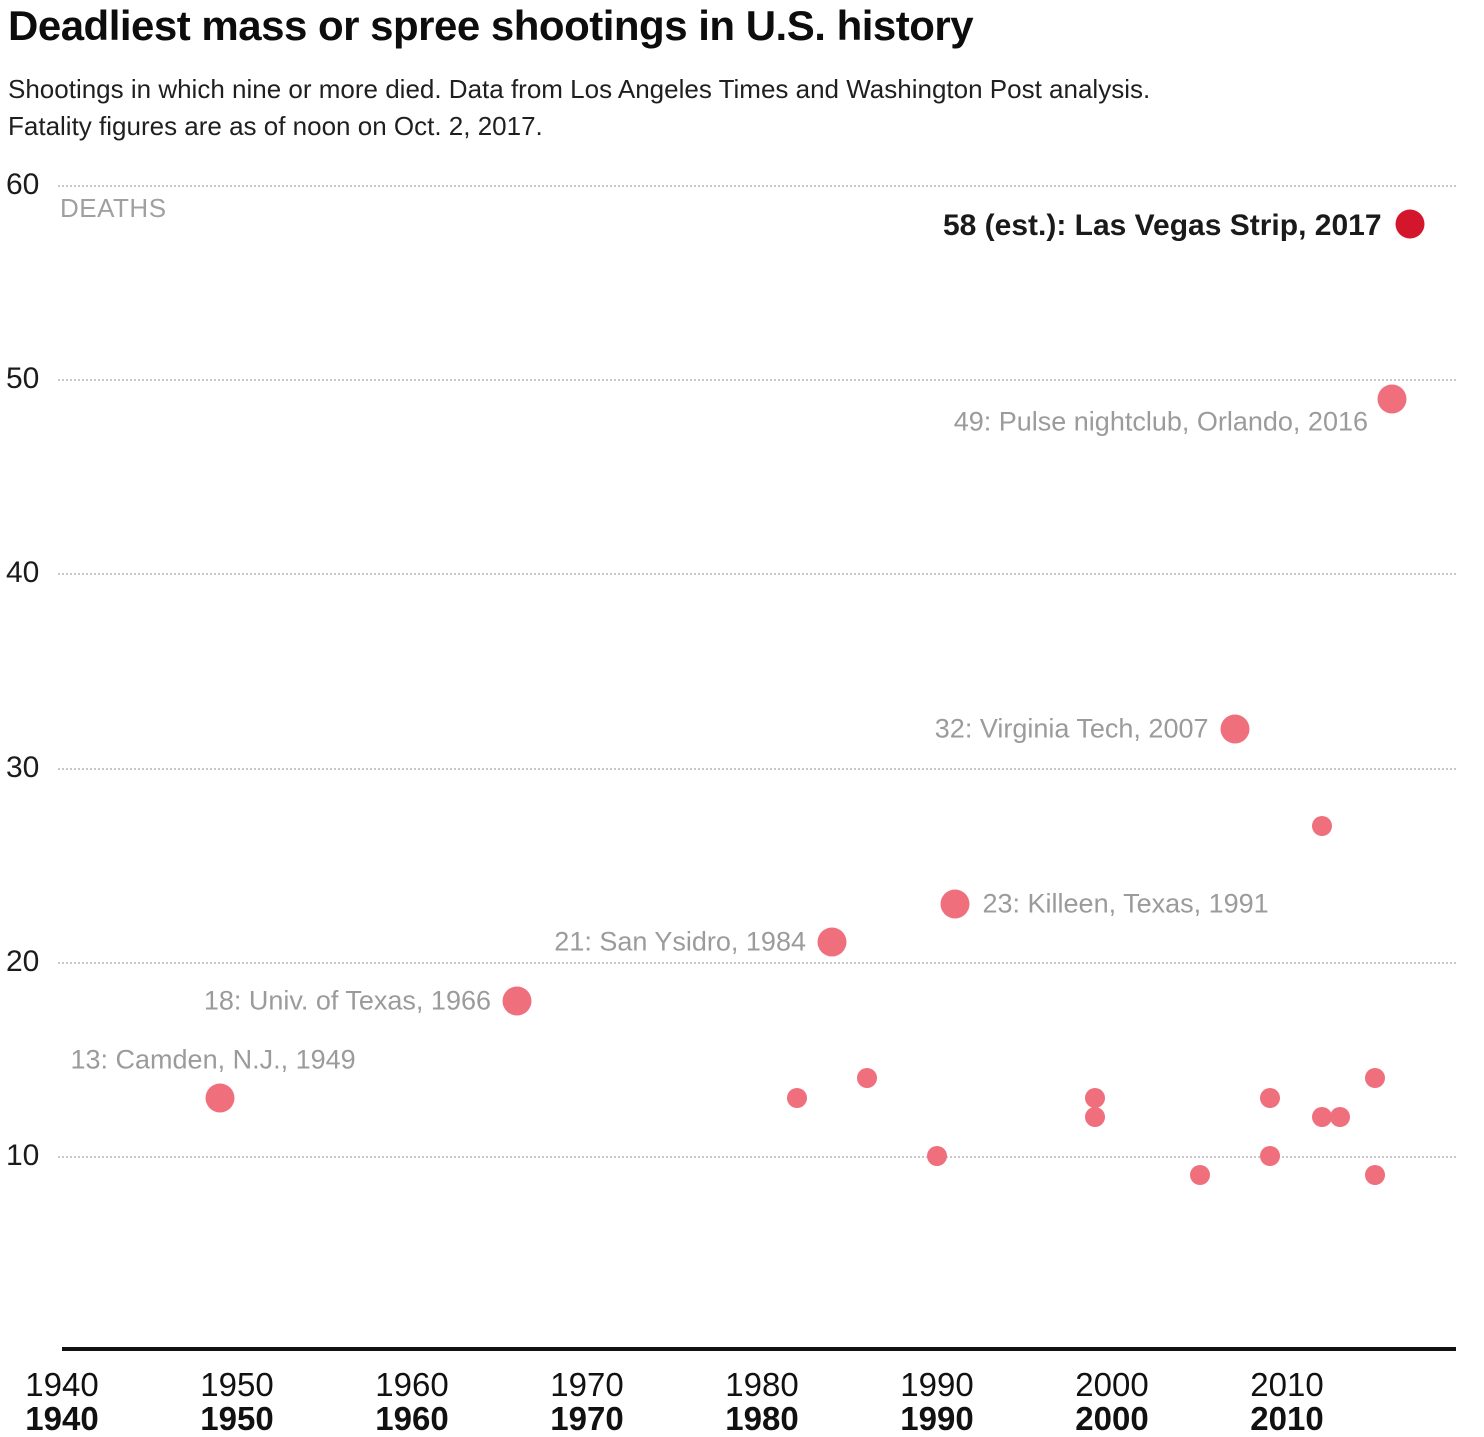 The width and height of the screenshot is (1484, 1437). What do you see at coordinates (1071, 728) in the screenshot?
I see `annotation-10: 32: Virginia Tech, 2007` at bounding box center [1071, 728].